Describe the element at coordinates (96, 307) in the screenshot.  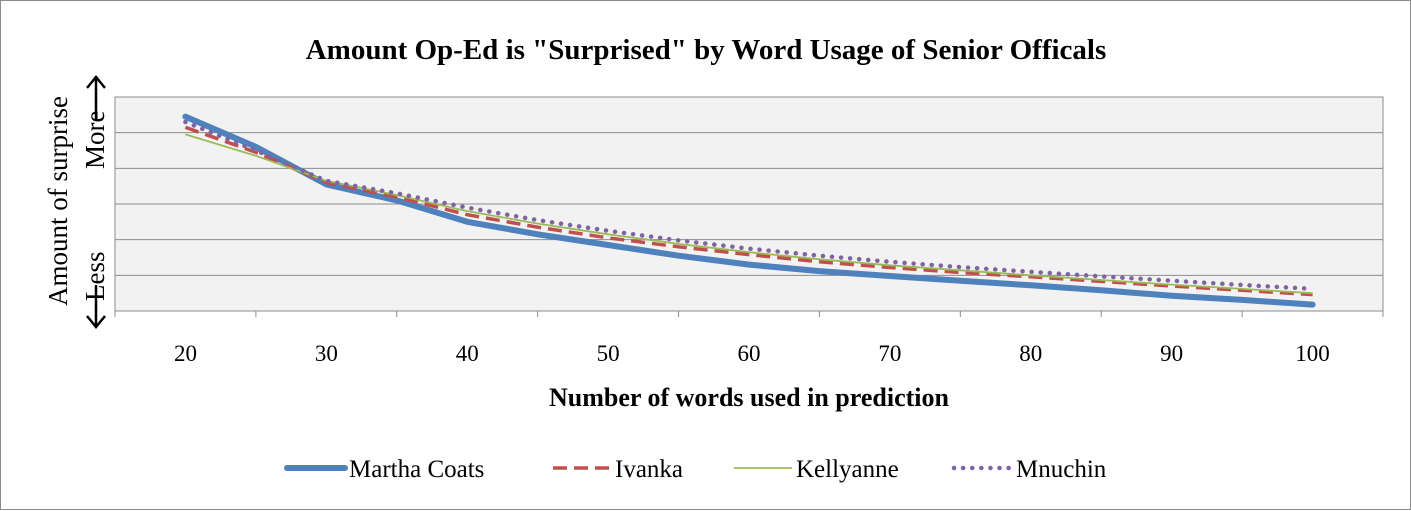
I see `arrow-down-icon` at that location.